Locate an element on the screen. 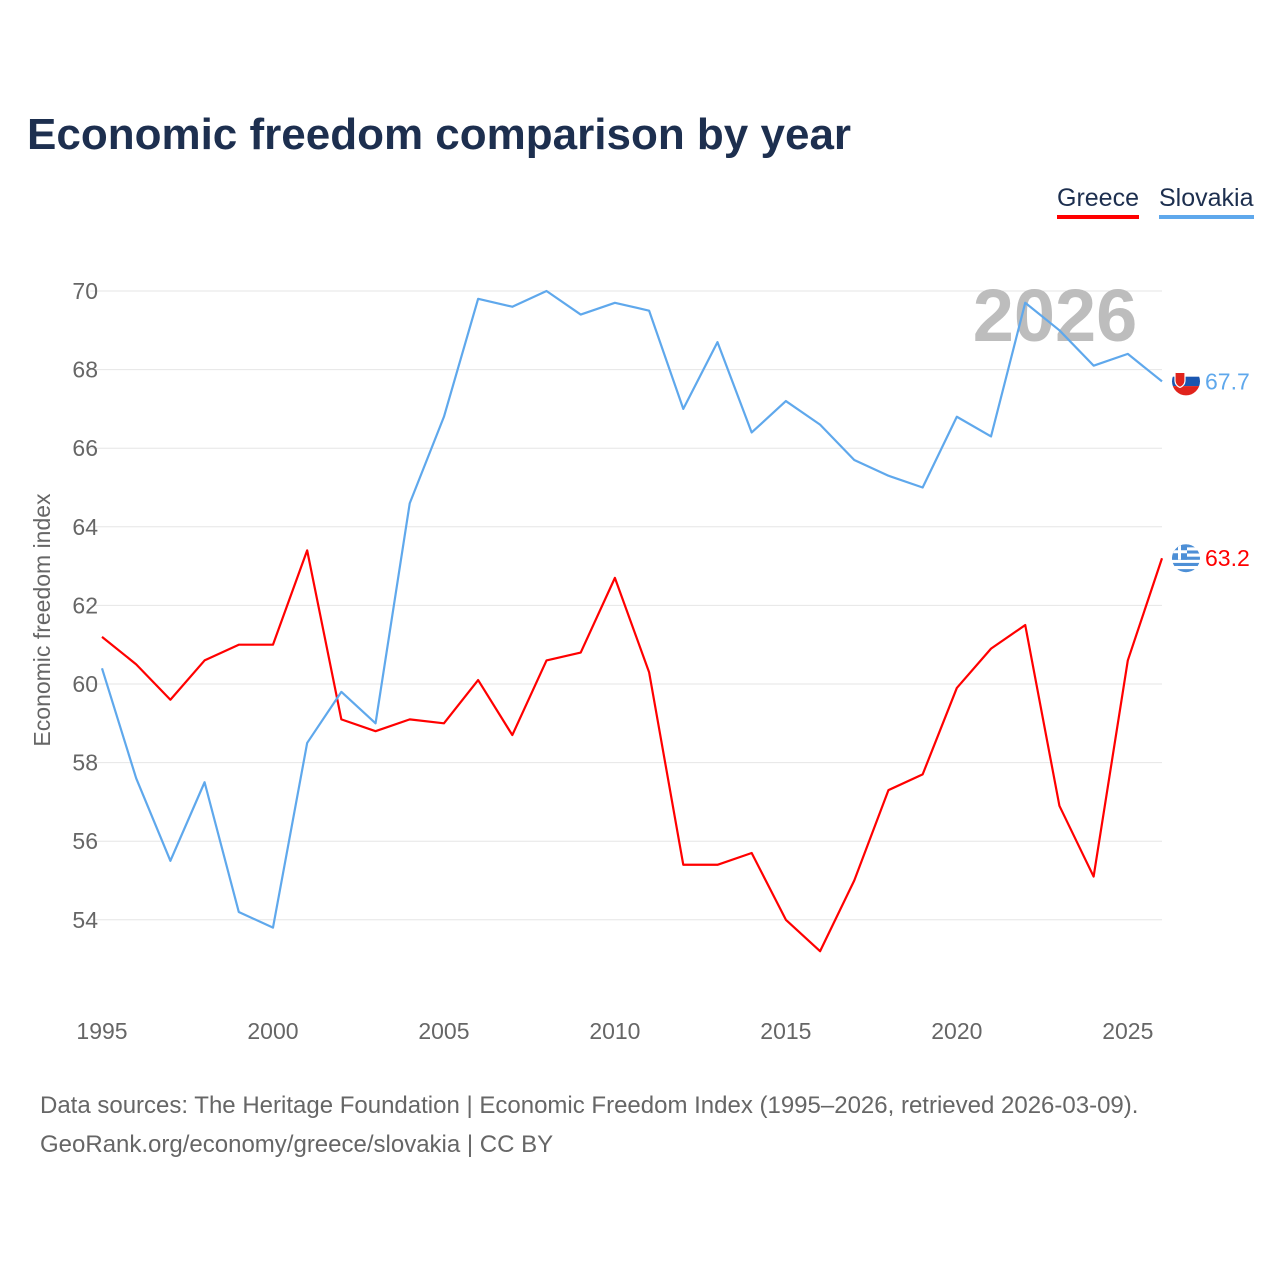 This screenshot has height=1280, width=1280. y-tick-label: 68 is located at coordinates (85, 370).